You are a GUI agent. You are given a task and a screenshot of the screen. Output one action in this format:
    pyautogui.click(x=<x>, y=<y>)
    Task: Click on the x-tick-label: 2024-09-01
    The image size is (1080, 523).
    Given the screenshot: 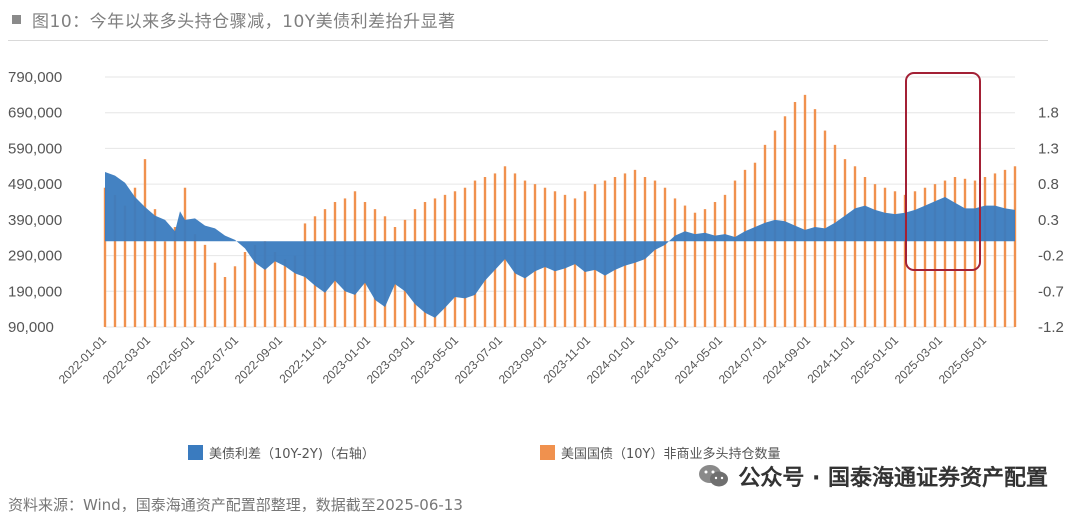 What is the action you would take?
    pyautogui.click(x=787, y=360)
    